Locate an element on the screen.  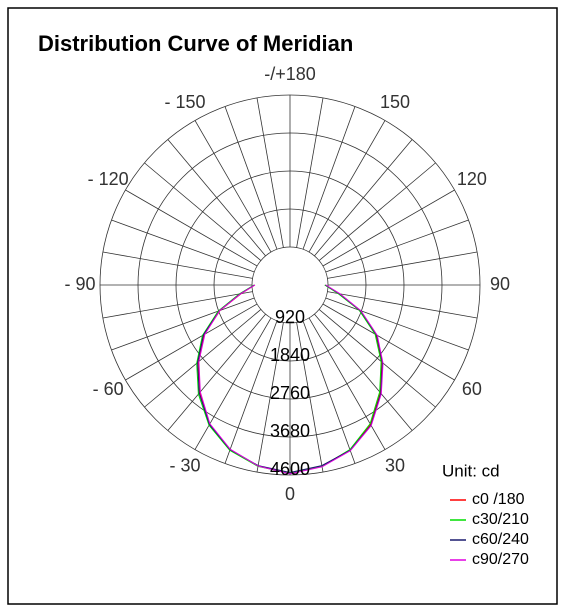
theta-tick-label: - 60 is located at coordinates (108, 389).